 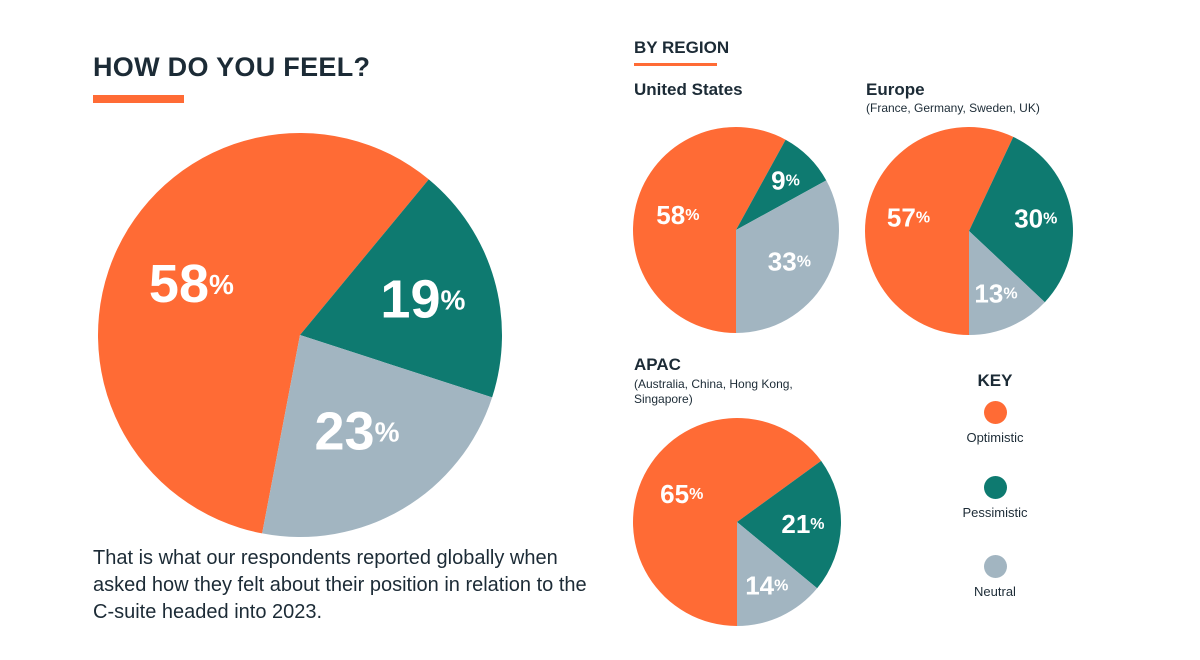 I want to click on europe-label-pessimistic: 30%, so click(x=1035, y=218).